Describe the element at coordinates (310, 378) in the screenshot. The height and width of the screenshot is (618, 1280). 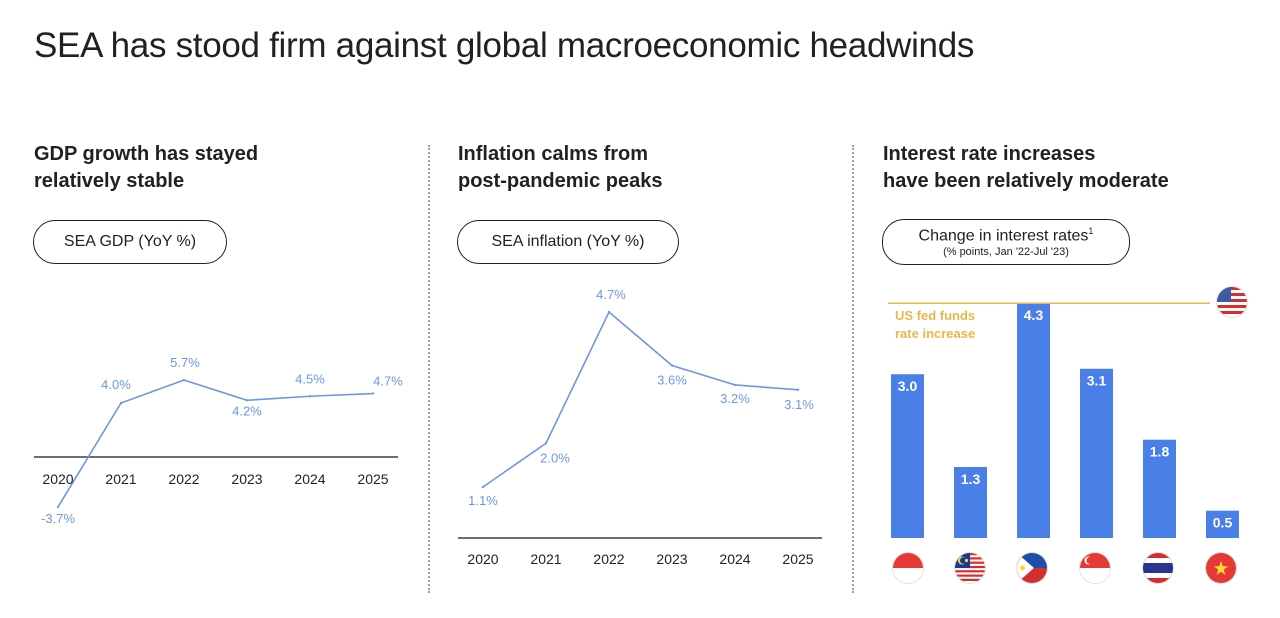
I see `gdp-data-label: 4.5%` at that location.